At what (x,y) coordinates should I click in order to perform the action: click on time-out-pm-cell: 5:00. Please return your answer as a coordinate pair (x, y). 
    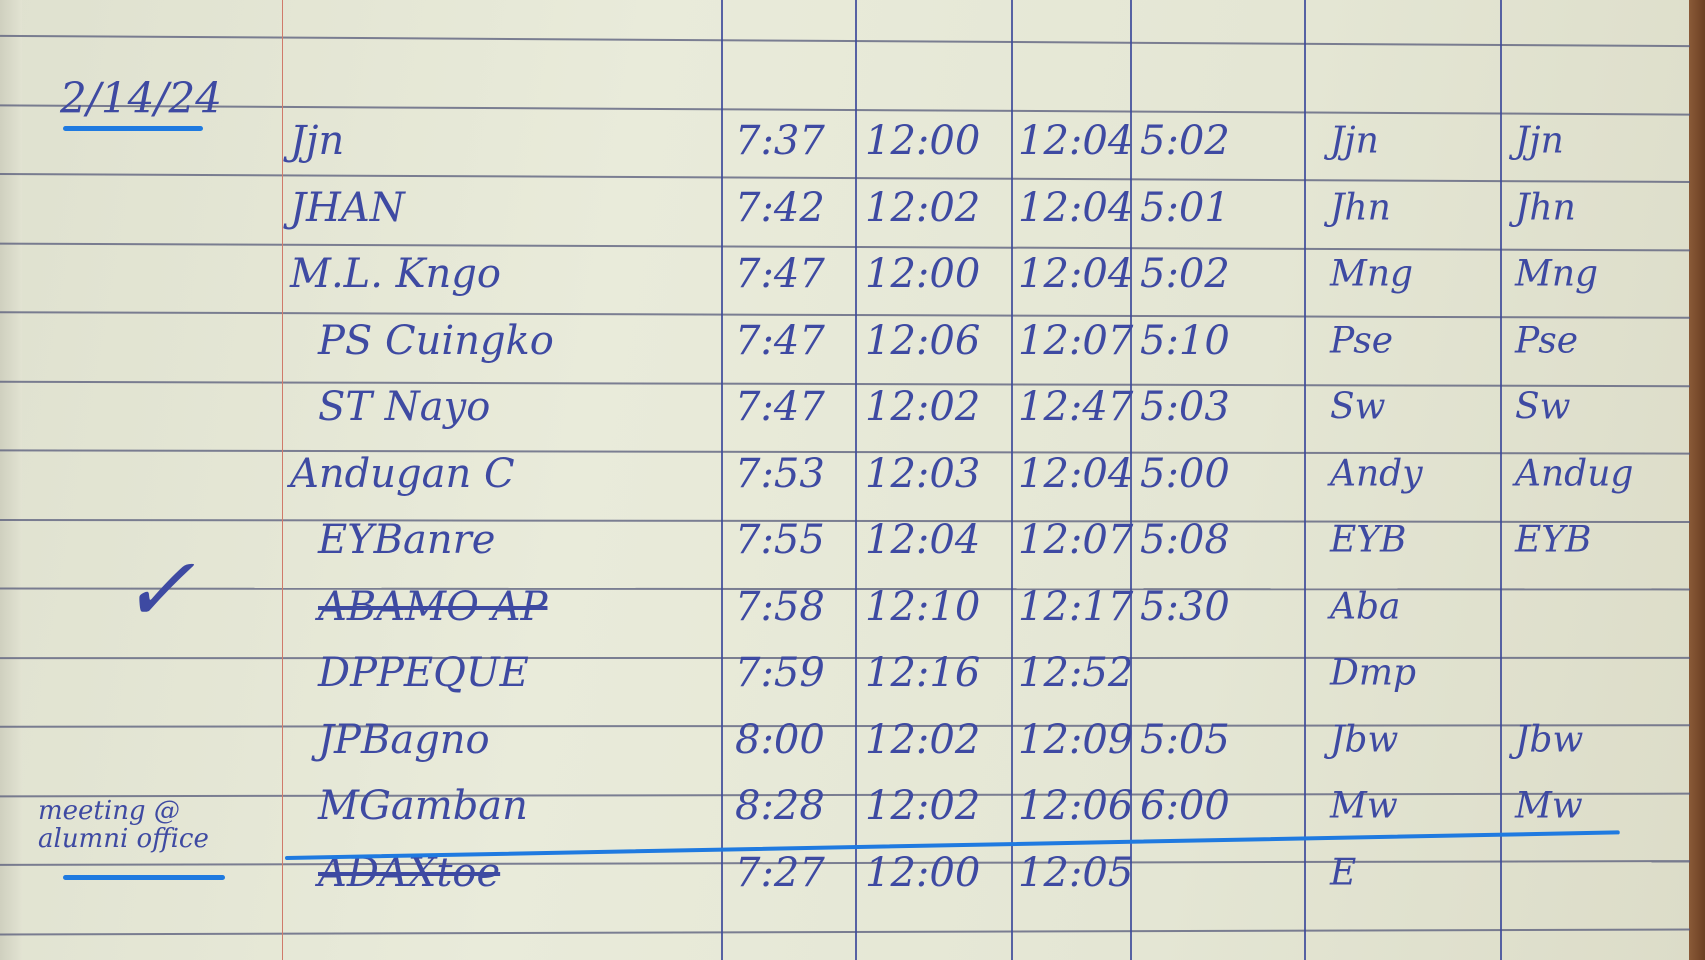
    Looking at the image, I should click on (1185, 473).